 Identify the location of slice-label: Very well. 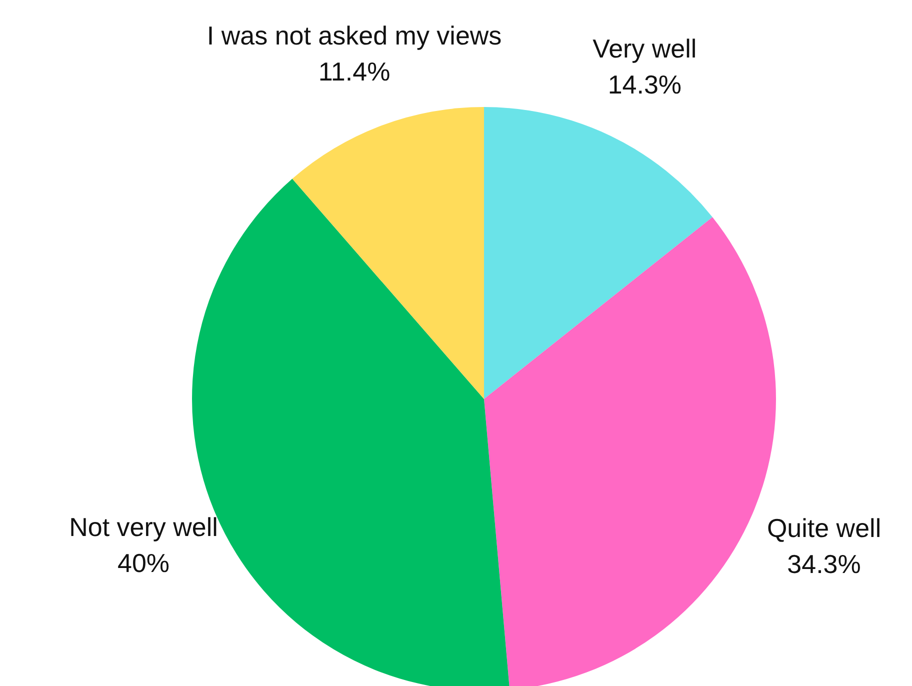
(644, 49).